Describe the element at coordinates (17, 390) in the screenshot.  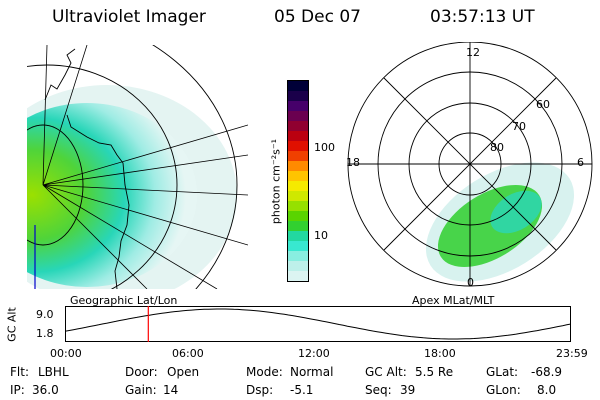
I see `ip-key: IP:` at that location.